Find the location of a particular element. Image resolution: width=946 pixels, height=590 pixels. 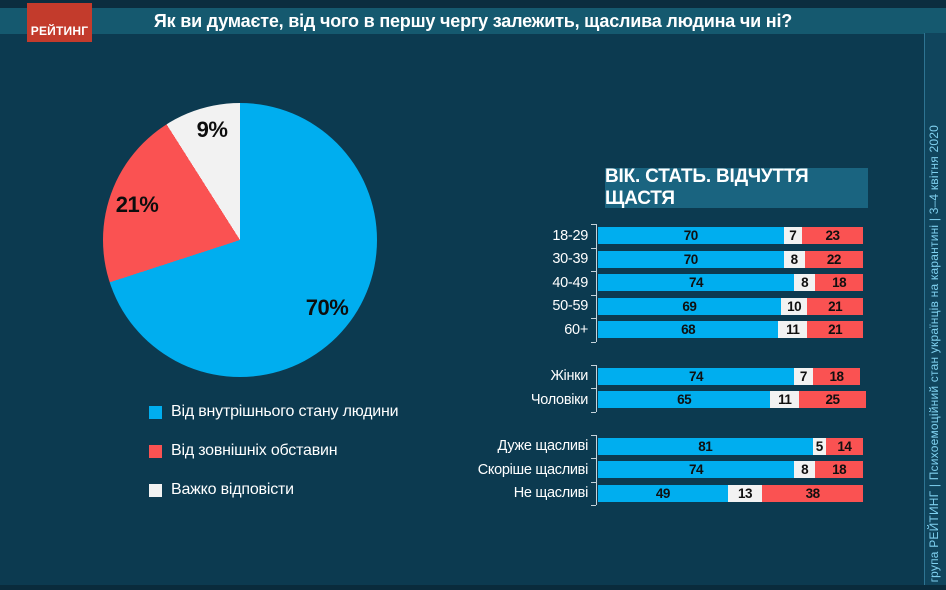

bar-track: 74 7 18 is located at coordinates (729, 376).